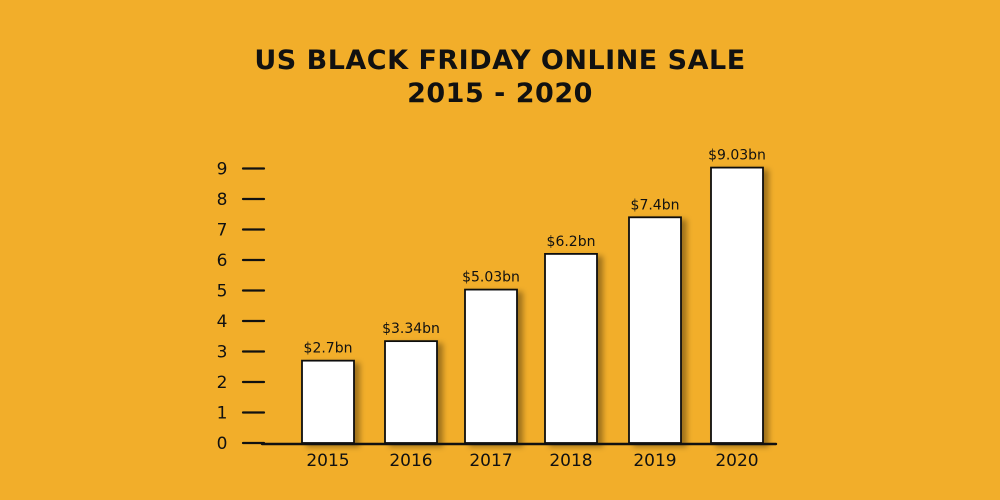 Image resolution: width=1000 pixels, height=500 pixels. Describe the element at coordinates (222, 231) in the screenshot. I see `y-tick-label: 7` at that location.